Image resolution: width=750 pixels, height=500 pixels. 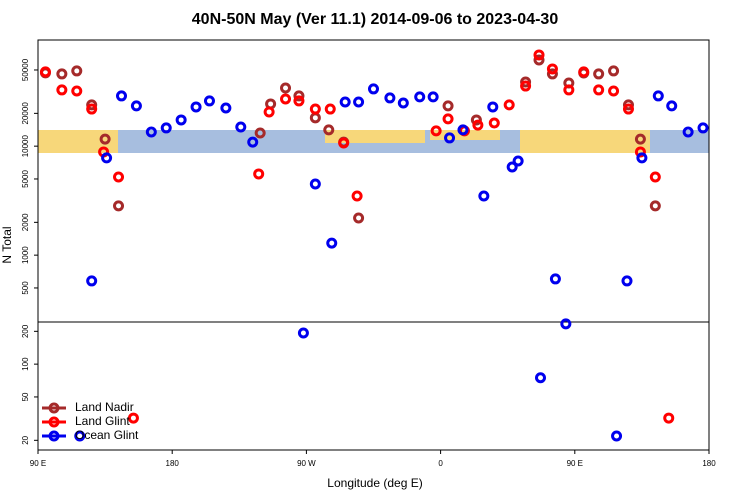 I want to click on x-tick-label: 180, so click(x=709, y=463).